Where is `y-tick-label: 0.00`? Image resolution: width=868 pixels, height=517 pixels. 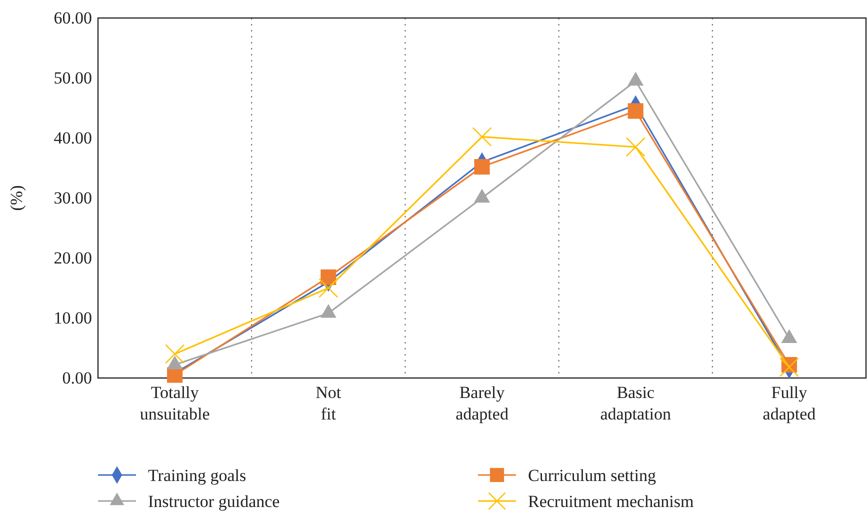 y-tick-label: 0.00 is located at coordinates (77, 378).